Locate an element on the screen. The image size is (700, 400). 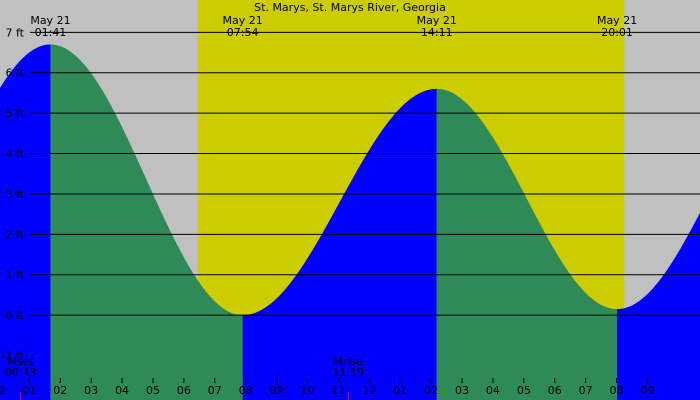
moon-event-time: 00:43 is located at coordinates (21, 372).